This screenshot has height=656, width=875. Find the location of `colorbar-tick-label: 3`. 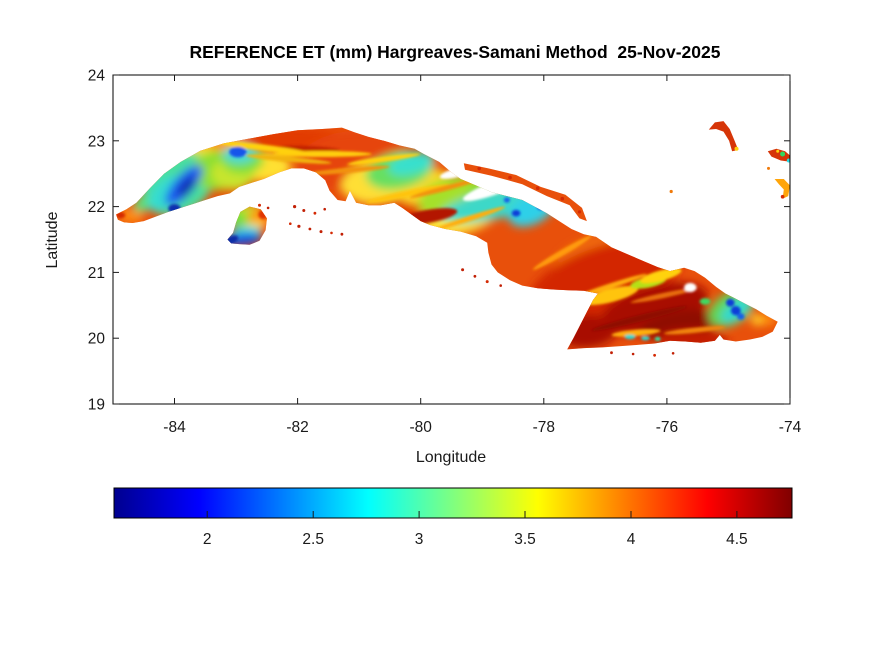

colorbar-tick-label: 3 is located at coordinates (419, 539).